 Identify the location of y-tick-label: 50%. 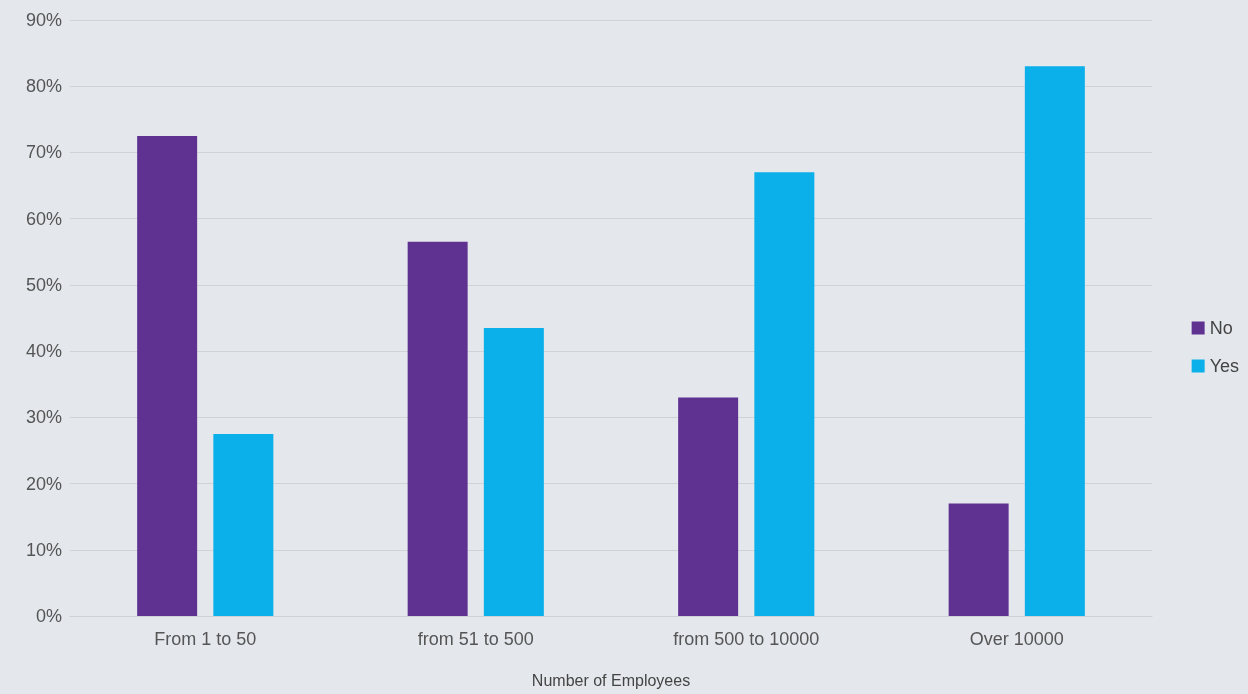
(43, 284).